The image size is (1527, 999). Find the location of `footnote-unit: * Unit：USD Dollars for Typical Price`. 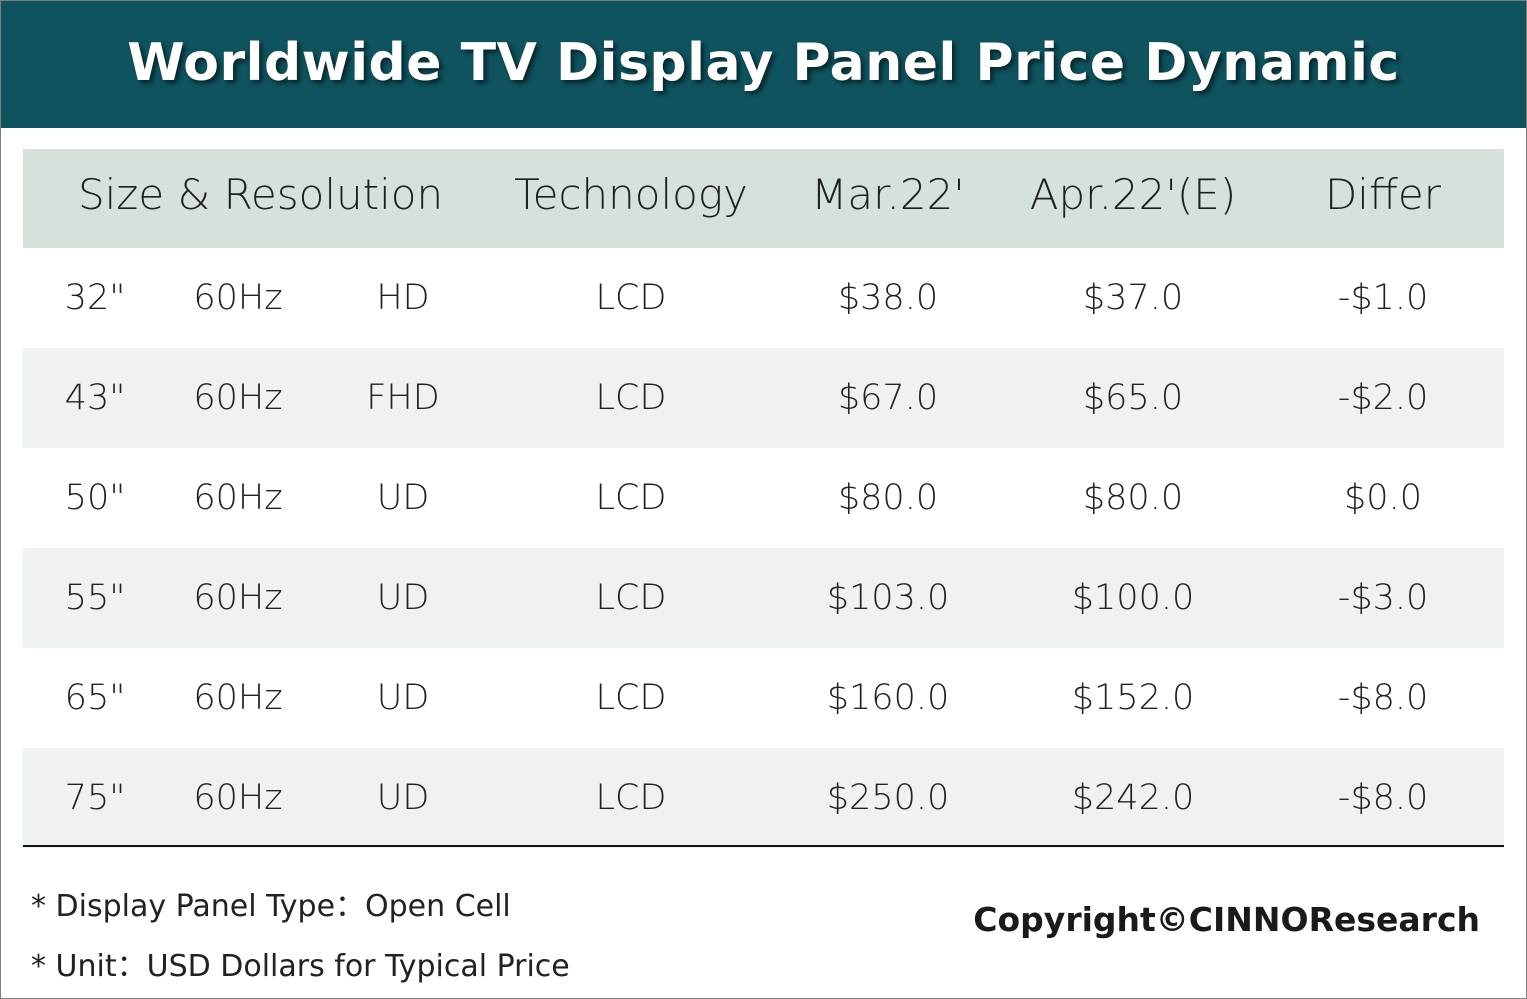

footnote-unit: * Unit：USD Dollars for Typical Price is located at coordinates (300, 966).